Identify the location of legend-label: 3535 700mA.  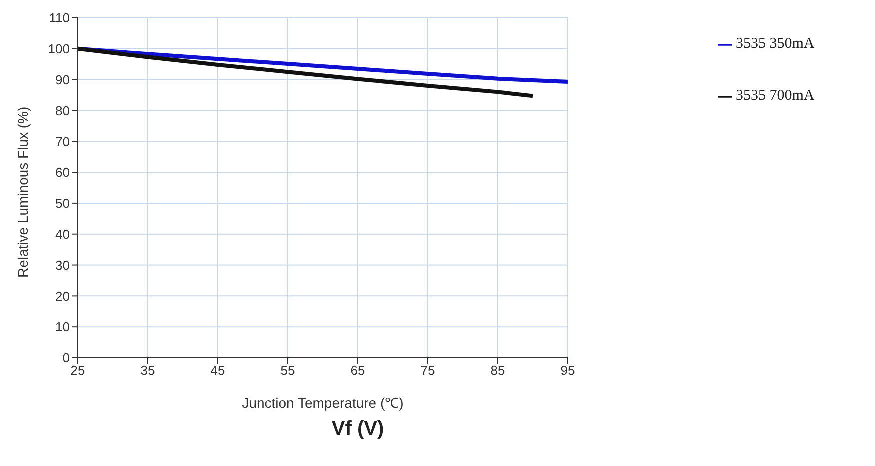
(775, 96).